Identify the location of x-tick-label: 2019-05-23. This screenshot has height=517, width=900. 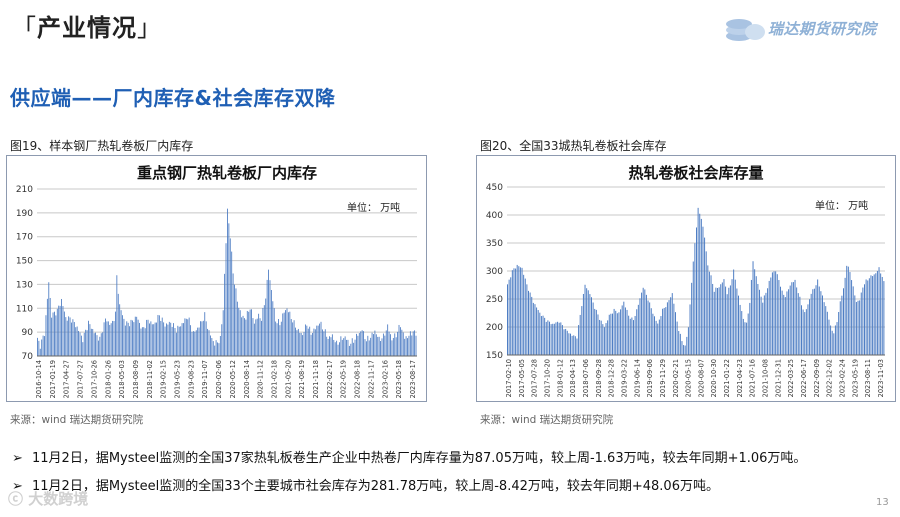
(178, 379).